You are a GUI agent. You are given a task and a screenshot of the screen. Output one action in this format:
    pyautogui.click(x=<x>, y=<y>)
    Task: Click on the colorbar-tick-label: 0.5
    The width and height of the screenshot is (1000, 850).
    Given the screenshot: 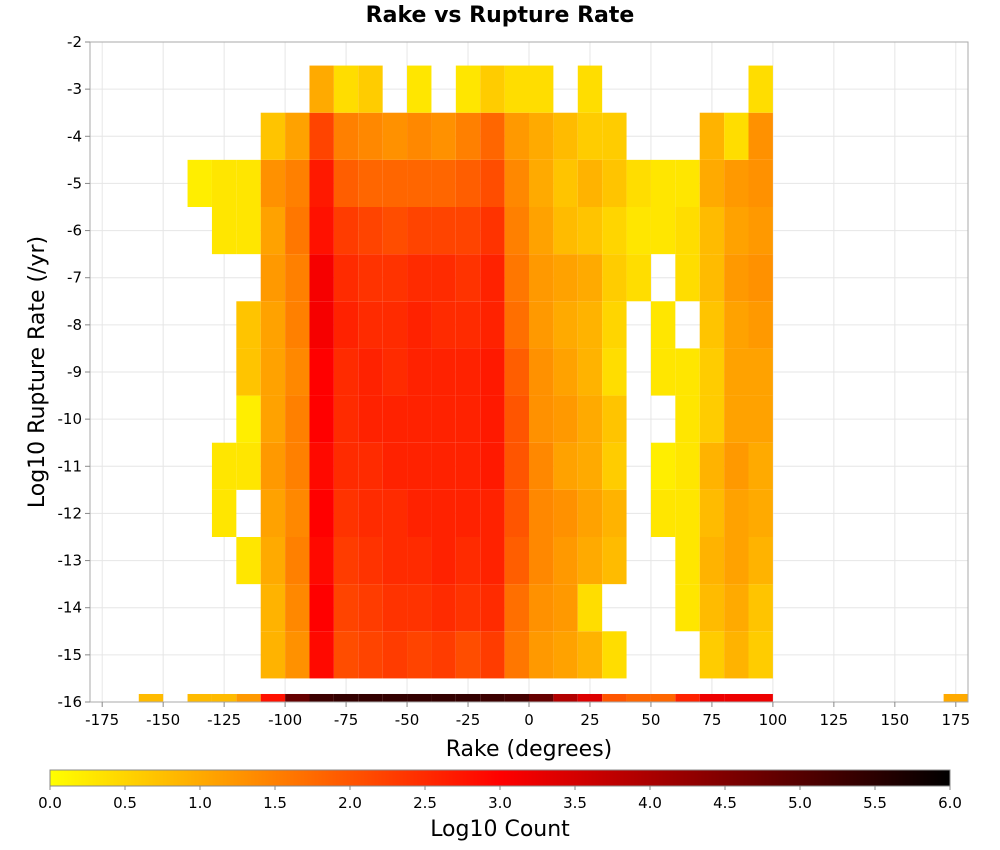 What is the action you would take?
    pyautogui.click(x=125, y=803)
    